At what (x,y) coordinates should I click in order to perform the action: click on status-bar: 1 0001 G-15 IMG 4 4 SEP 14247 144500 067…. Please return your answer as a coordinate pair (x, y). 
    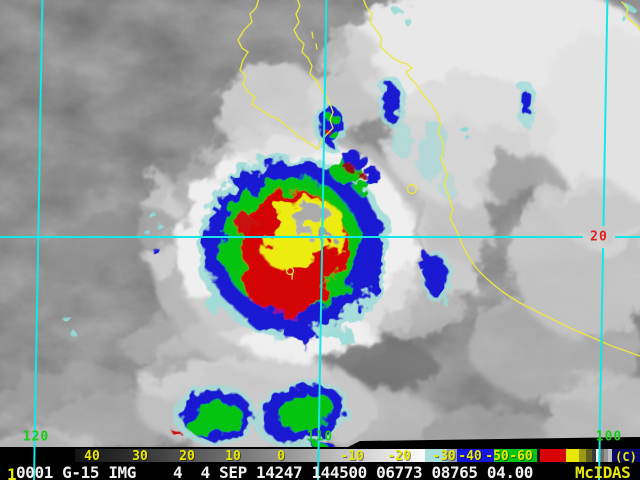
    Looking at the image, I should click on (320, 471).